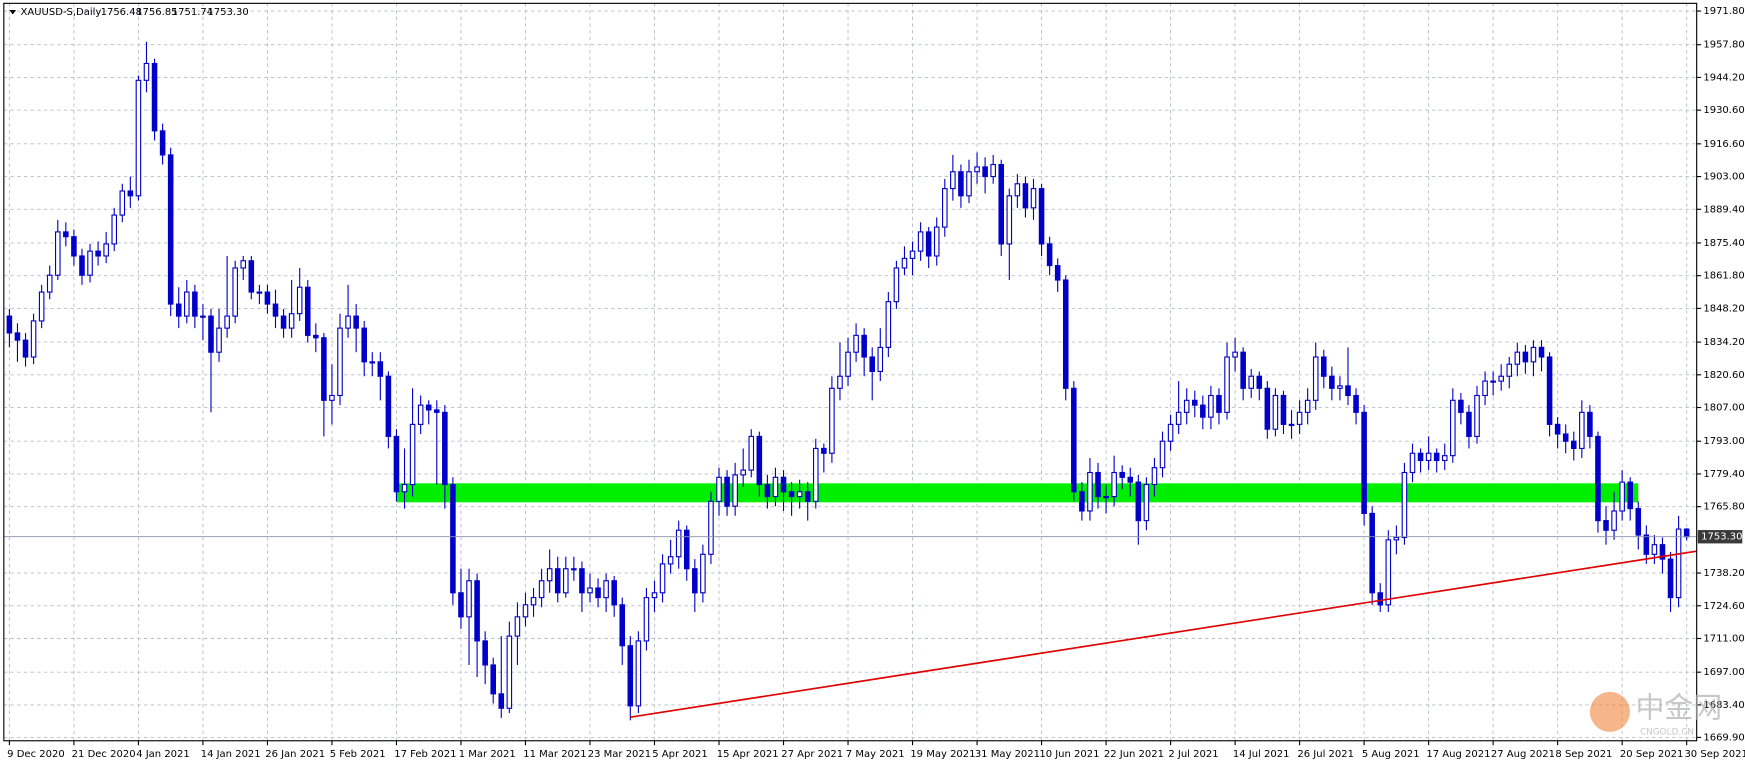 The width and height of the screenshot is (1745, 763). I want to click on support-zone, so click(1017, 493).